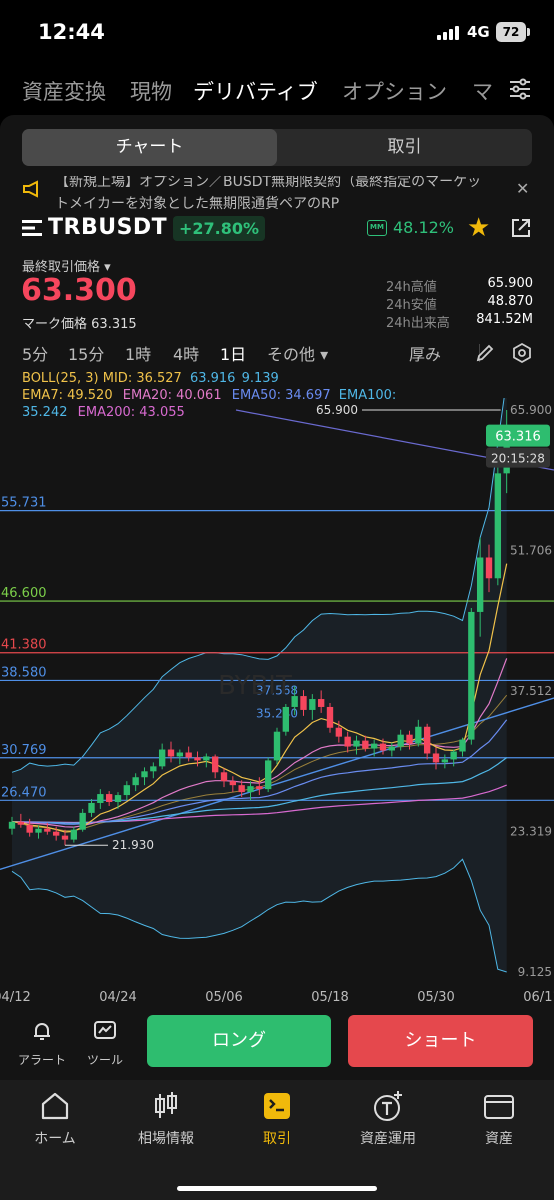  Describe the element at coordinates (277, 33) in the screenshot. I see `status-bar: 12:44 4G 72` at that location.